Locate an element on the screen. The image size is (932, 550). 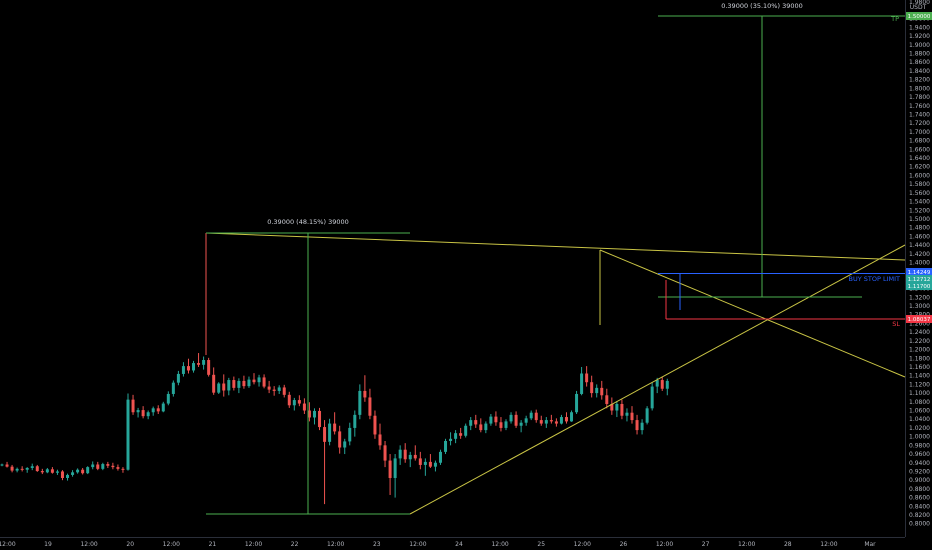
price-tick-label: 1.0600 is located at coordinates (919, 411).